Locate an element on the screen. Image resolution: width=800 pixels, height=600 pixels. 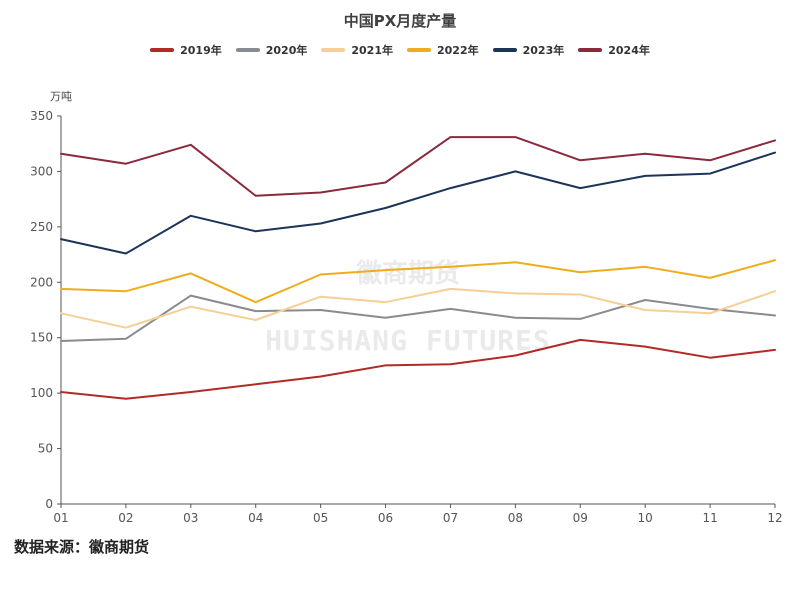
y-tick-label: 350 is located at coordinates (41, 116).